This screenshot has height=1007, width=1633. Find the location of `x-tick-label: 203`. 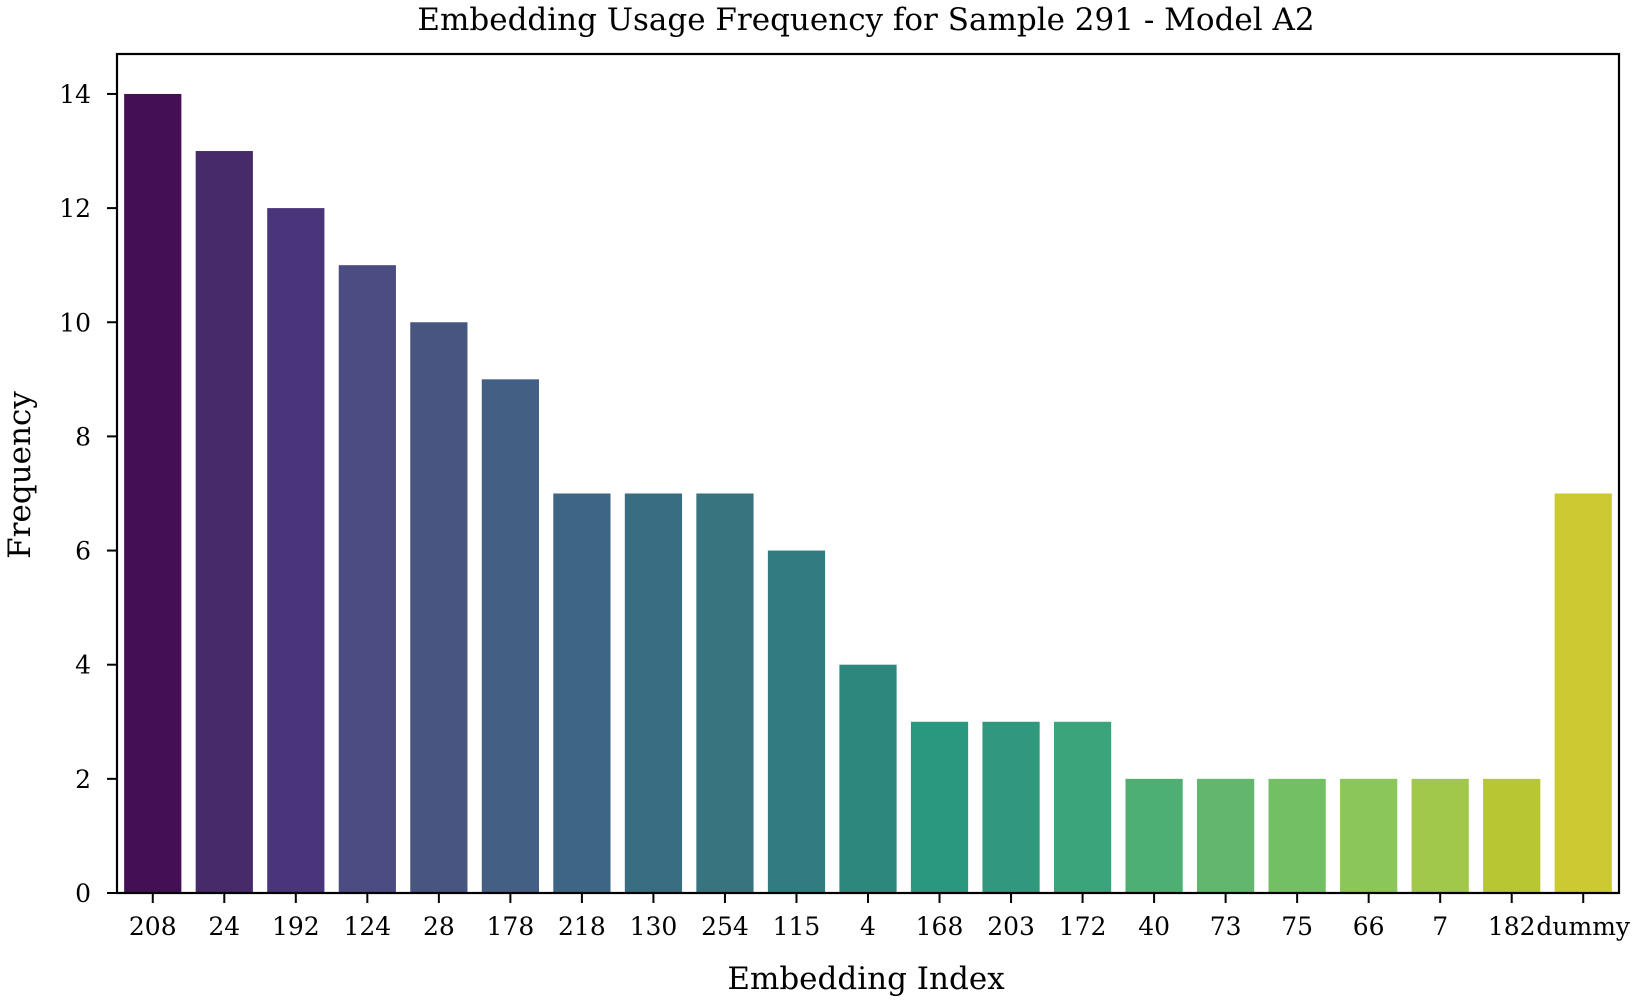

x-tick-label: 203 is located at coordinates (1011, 926).